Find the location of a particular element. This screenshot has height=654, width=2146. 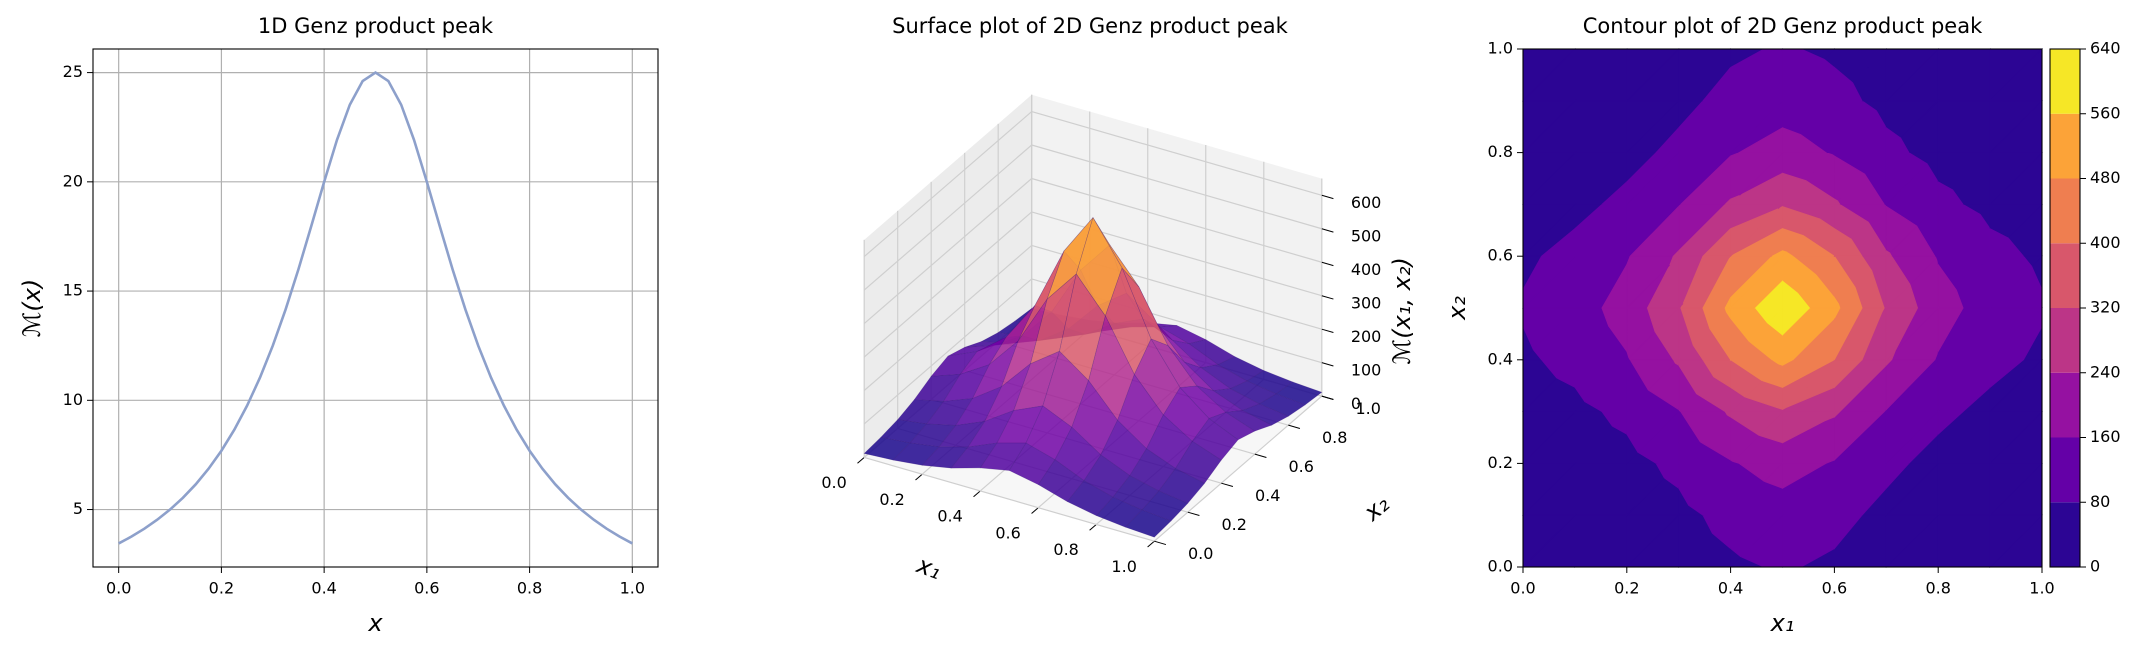

y-tick-label: 0.8 is located at coordinates (1334, 437).